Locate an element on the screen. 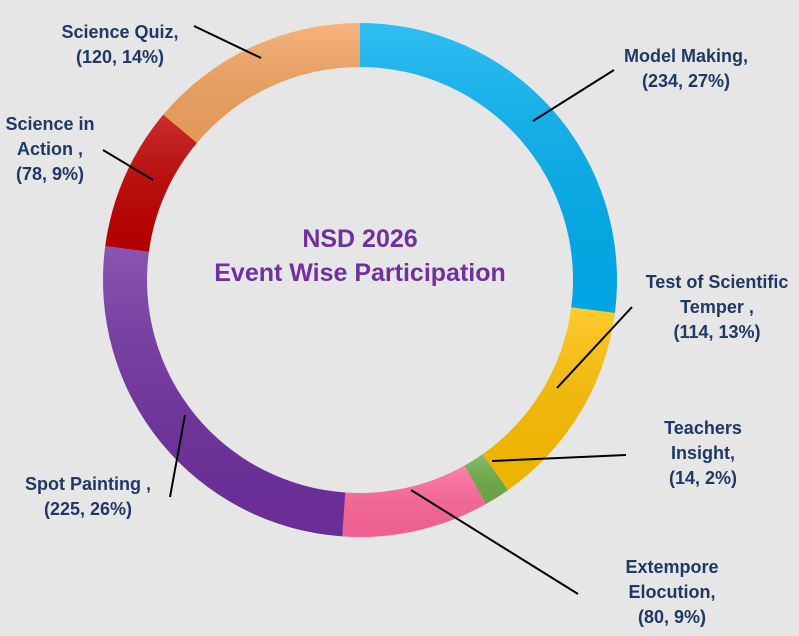 This screenshot has height=636, width=799. data-label-line: Elocution, is located at coordinates (672, 592).